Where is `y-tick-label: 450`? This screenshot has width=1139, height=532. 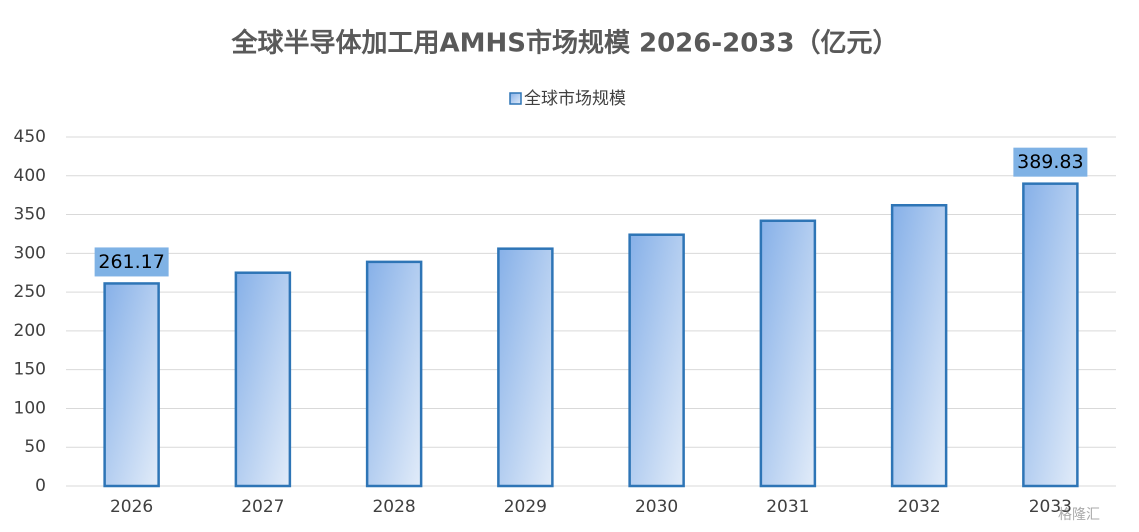
y-tick-label: 450 is located at coordinates (30, 137).